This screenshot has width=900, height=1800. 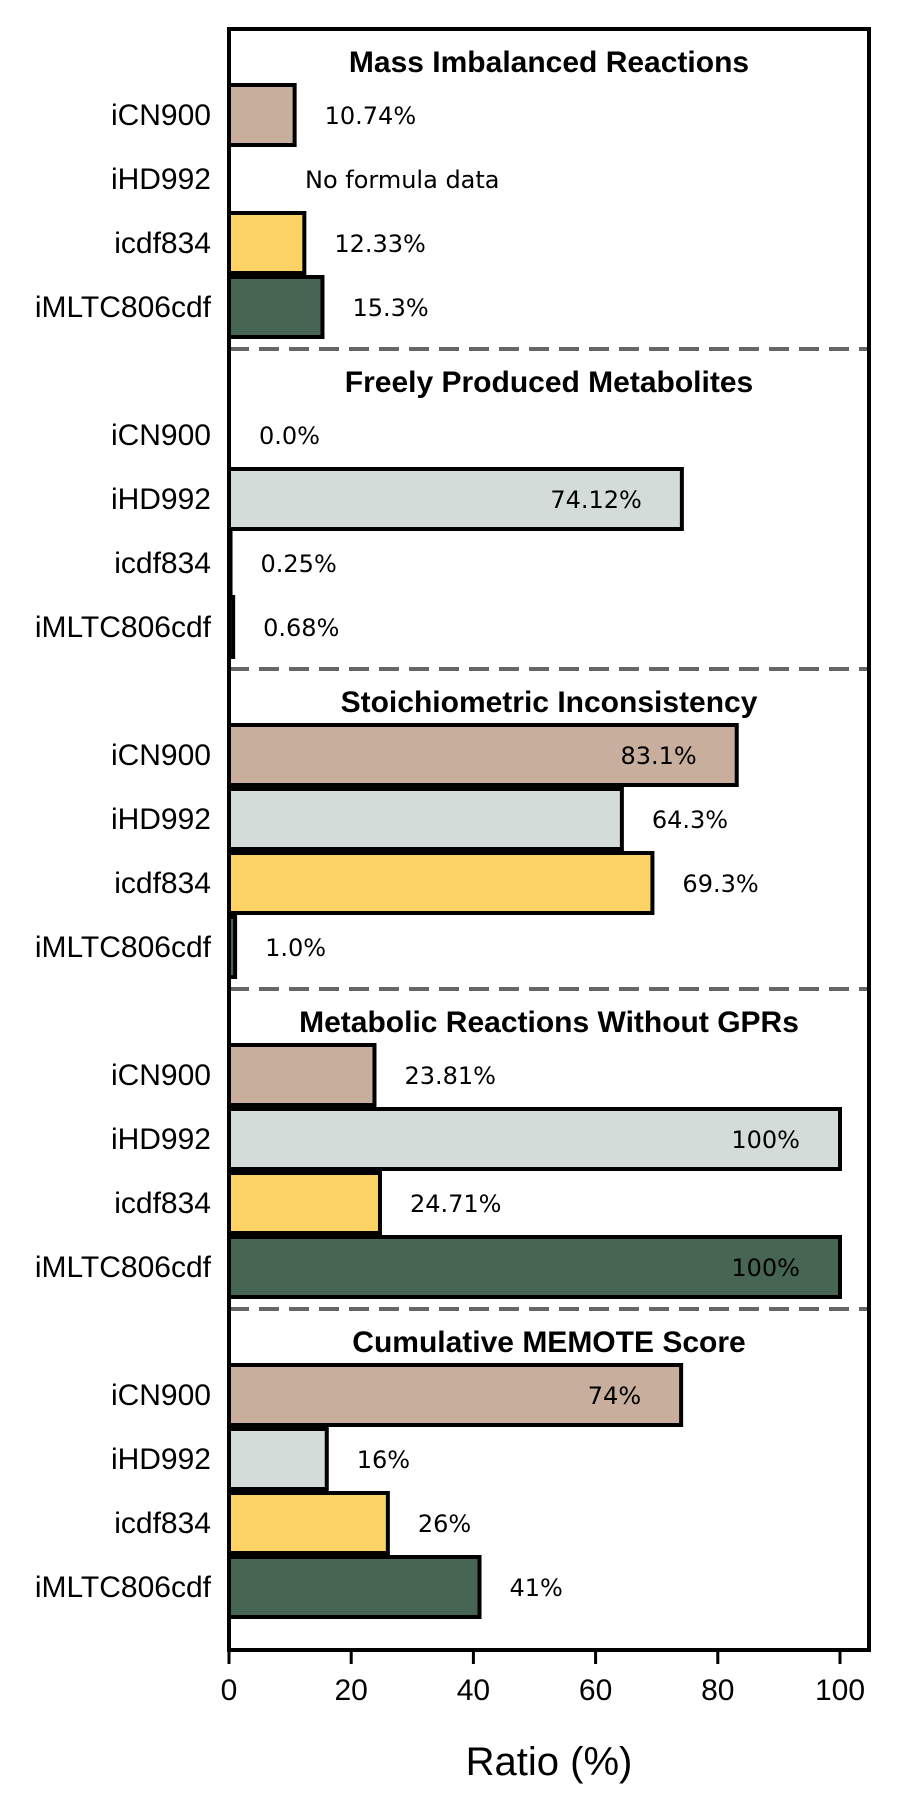 I want to click on value-label: 0.0%, so click(x=289, y=436).